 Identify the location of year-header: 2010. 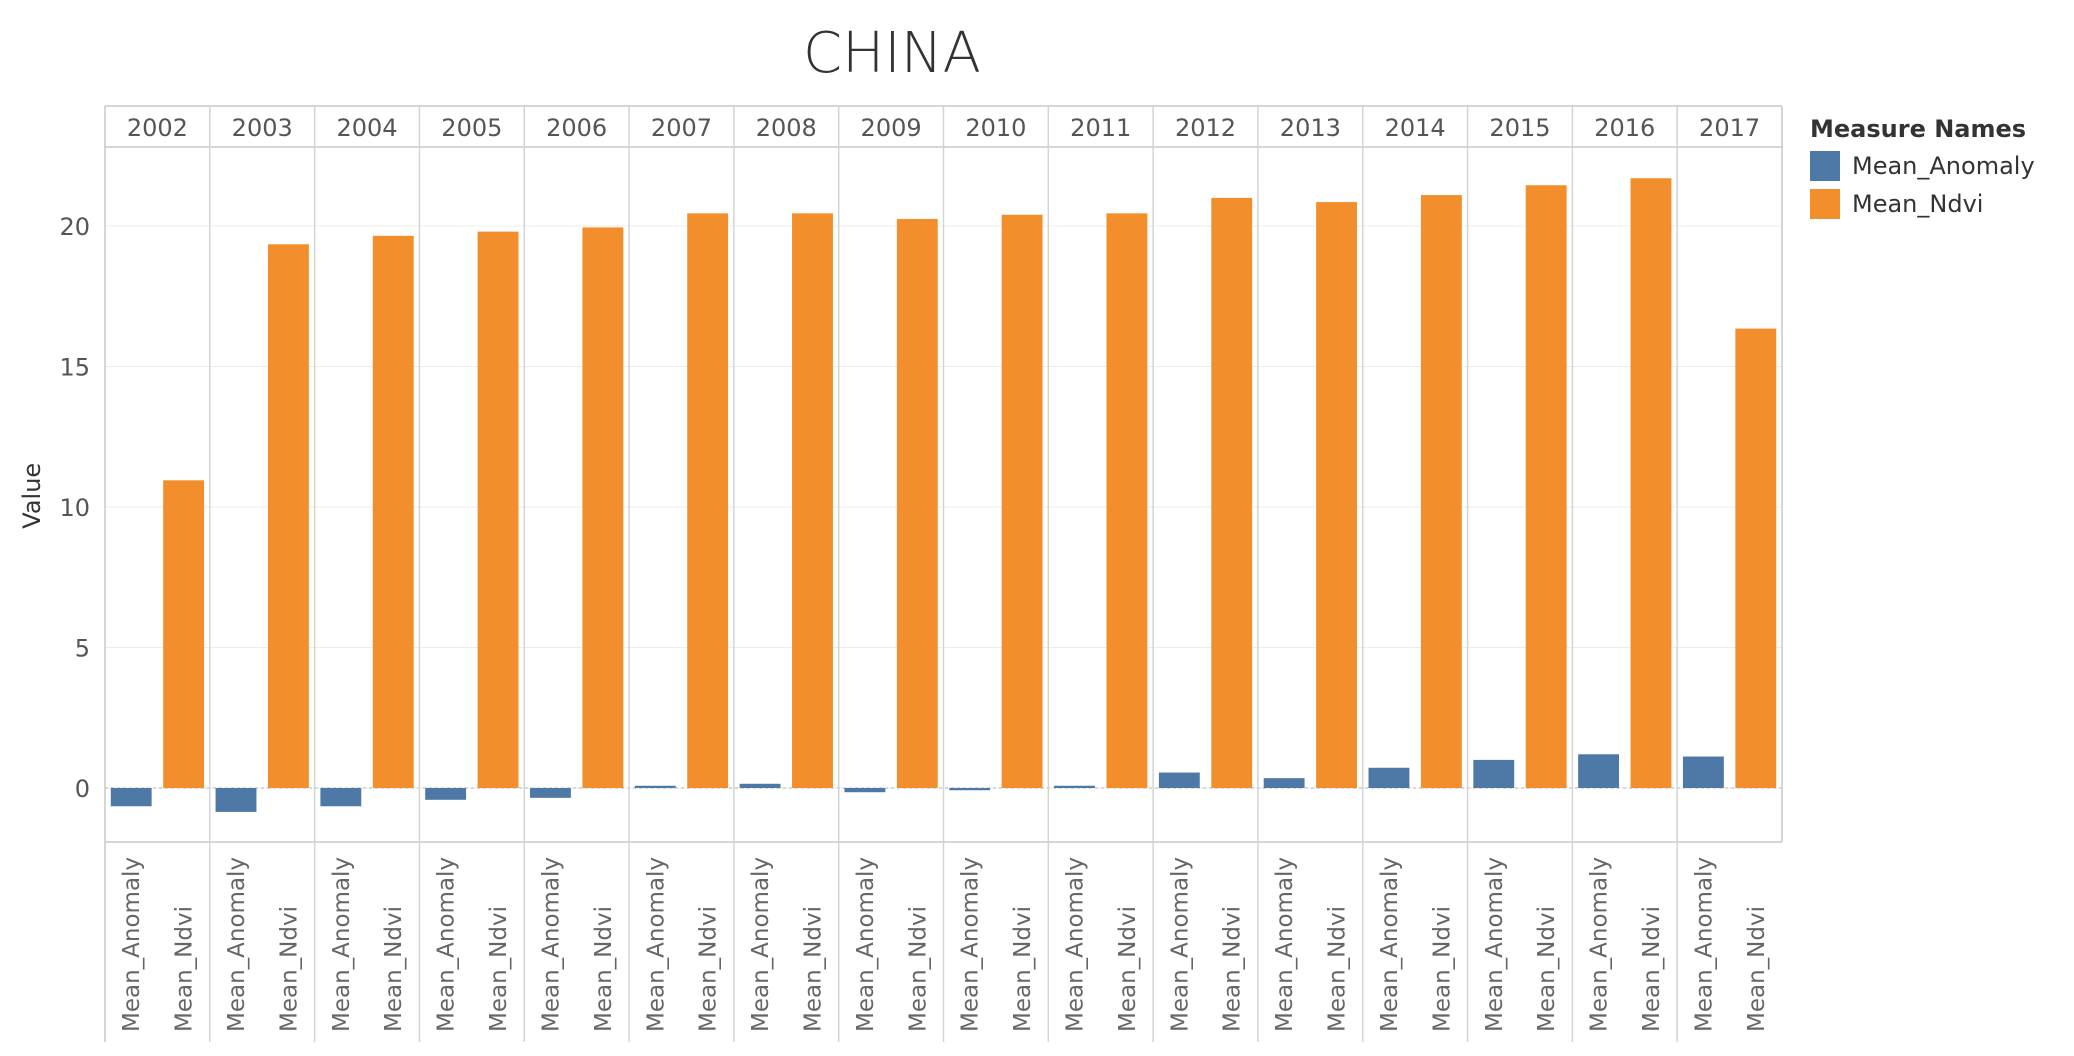
(995, 128).